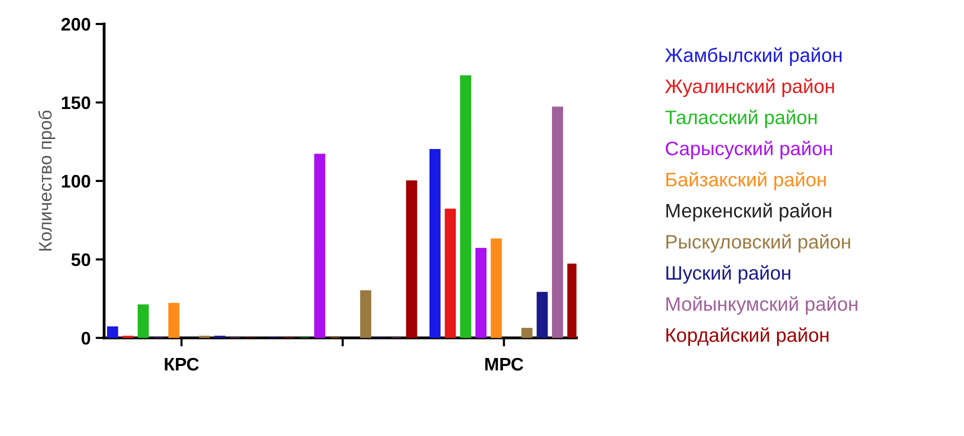  Describe the element at coordinates (86, 338) in the screenshot. I see `y-tick-label: 0` at that location.